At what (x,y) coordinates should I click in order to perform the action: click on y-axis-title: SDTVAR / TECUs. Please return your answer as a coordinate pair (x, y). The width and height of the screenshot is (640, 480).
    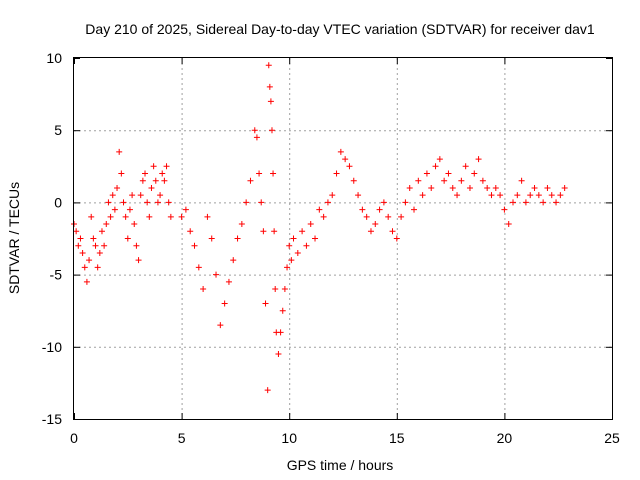
    Looking at the image, I should click on (14, 238).